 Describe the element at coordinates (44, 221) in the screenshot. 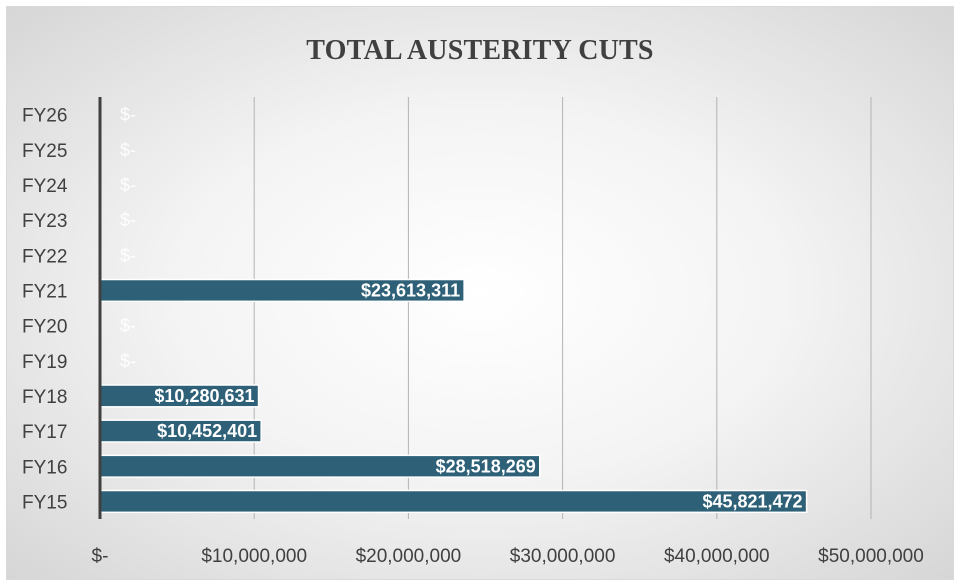

I see `category-label: FY23` at that location.